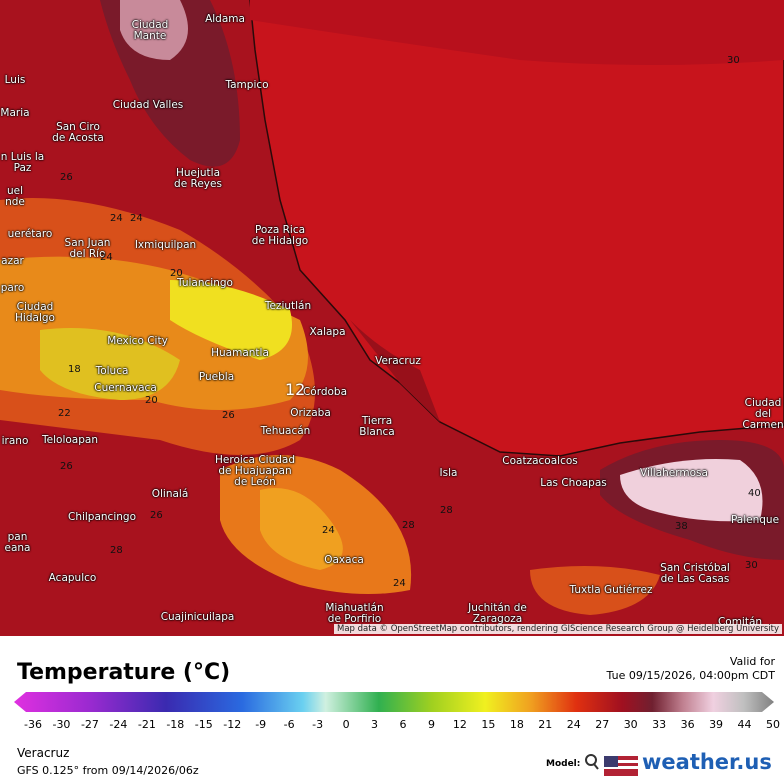  I want to click on city-label: Puebla, so click(216, 377).